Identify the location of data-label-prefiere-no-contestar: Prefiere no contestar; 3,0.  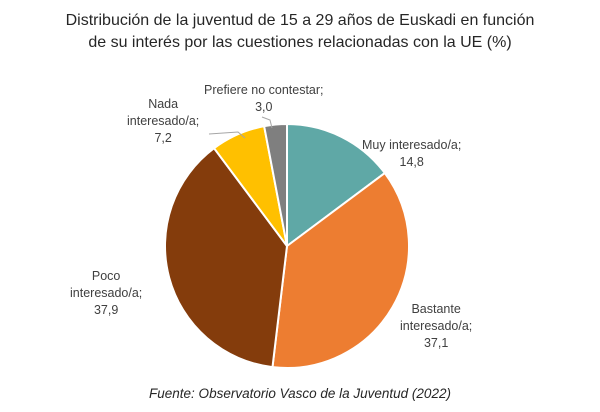
(264, 99).